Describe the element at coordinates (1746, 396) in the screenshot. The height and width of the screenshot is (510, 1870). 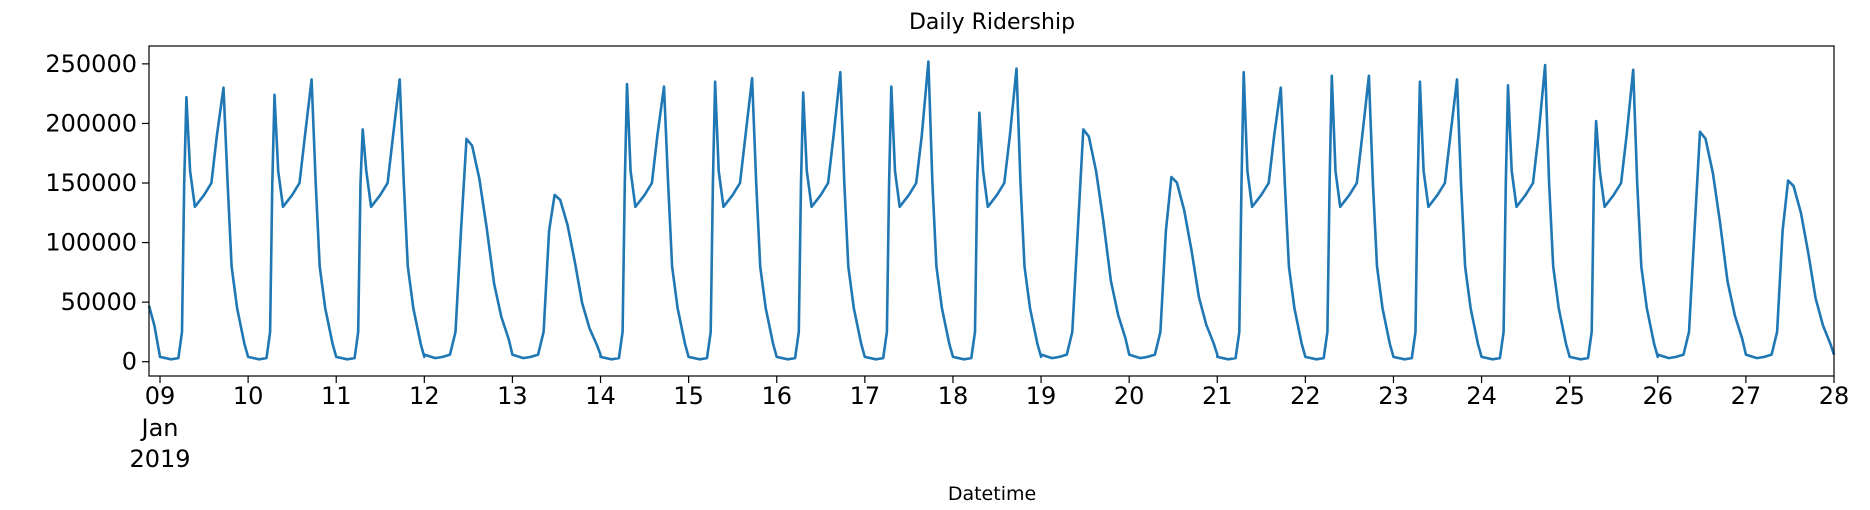
I see `x-tick-label: 27` at that location.